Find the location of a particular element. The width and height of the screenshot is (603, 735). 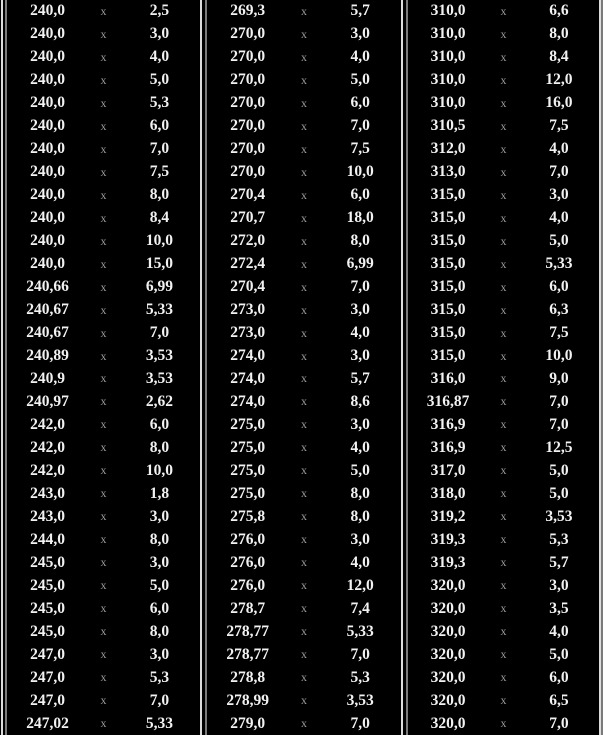

dimension-row: 313,0 x 7,0 is located at coordinates (503, 172).